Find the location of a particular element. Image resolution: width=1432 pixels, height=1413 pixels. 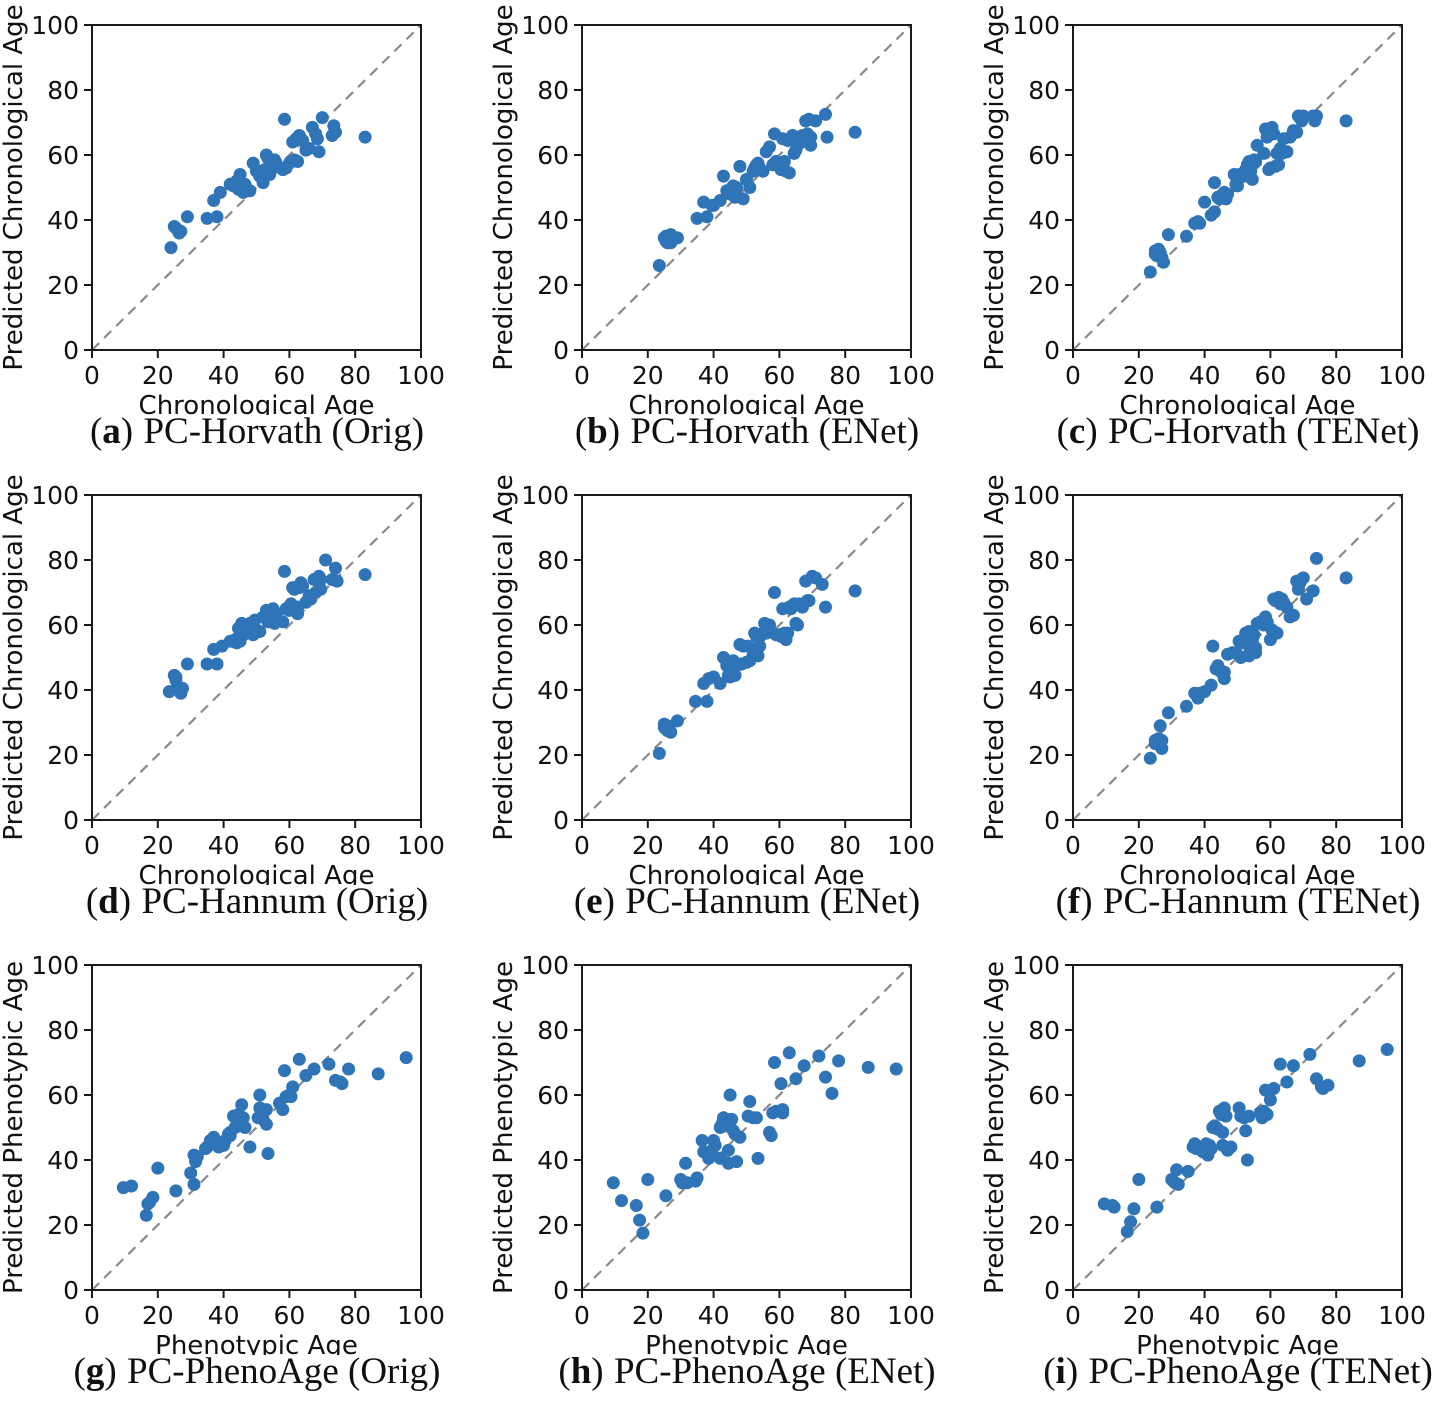

caption-letter: b is located at coordinates (597, 431).